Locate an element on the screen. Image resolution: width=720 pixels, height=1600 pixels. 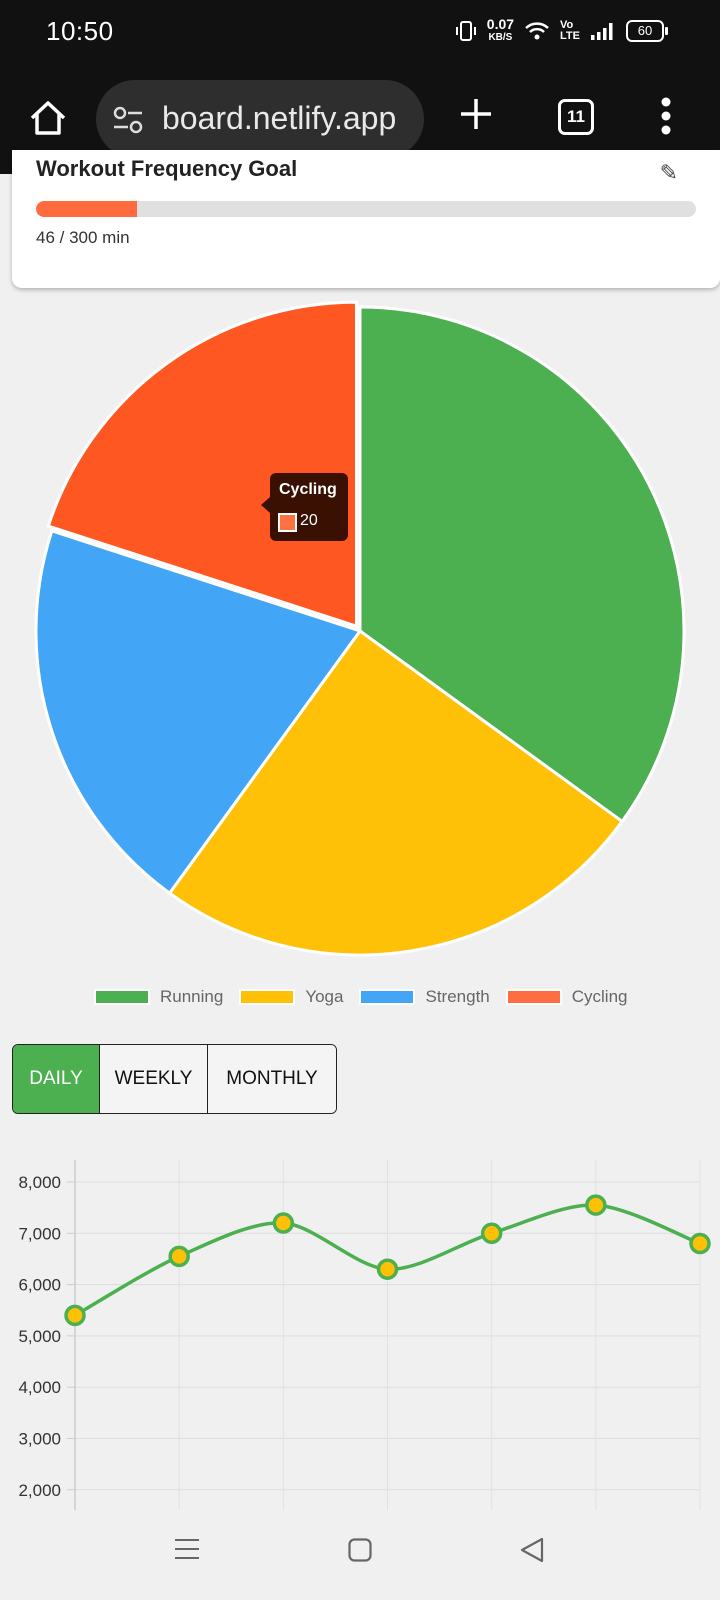
recents-icon is located at coordinates (187, 1549).